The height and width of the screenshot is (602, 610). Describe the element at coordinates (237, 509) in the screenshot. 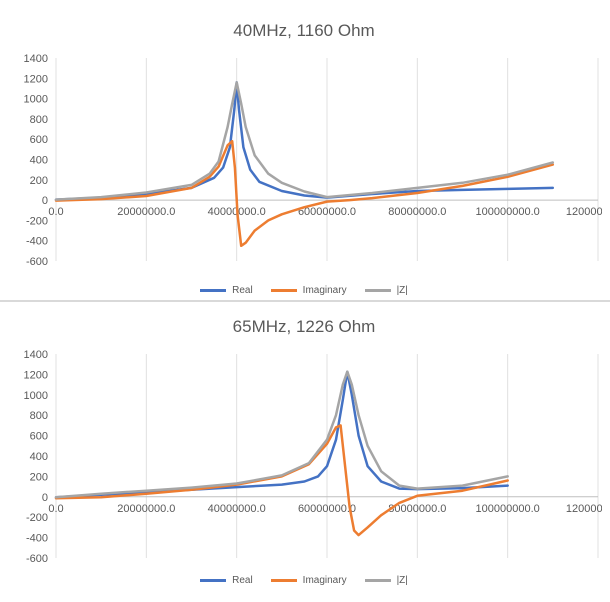

I see `x-tick-label: 40000000.0` at that location.